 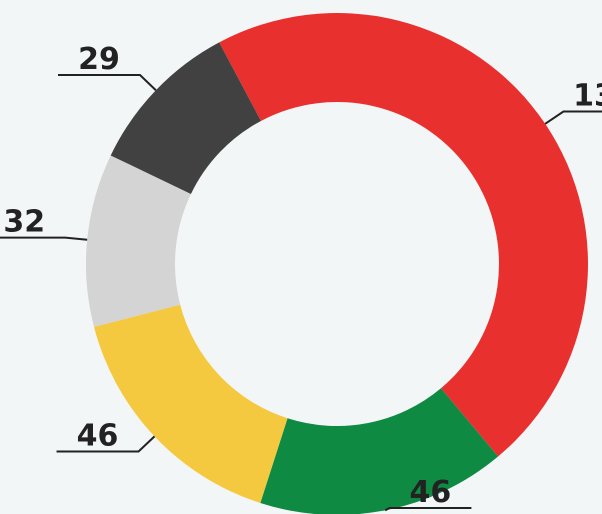 What do you see at coordinates (24, 222) in the screenshot?
I see `data-label: 32` at bounding box center [24, 222].